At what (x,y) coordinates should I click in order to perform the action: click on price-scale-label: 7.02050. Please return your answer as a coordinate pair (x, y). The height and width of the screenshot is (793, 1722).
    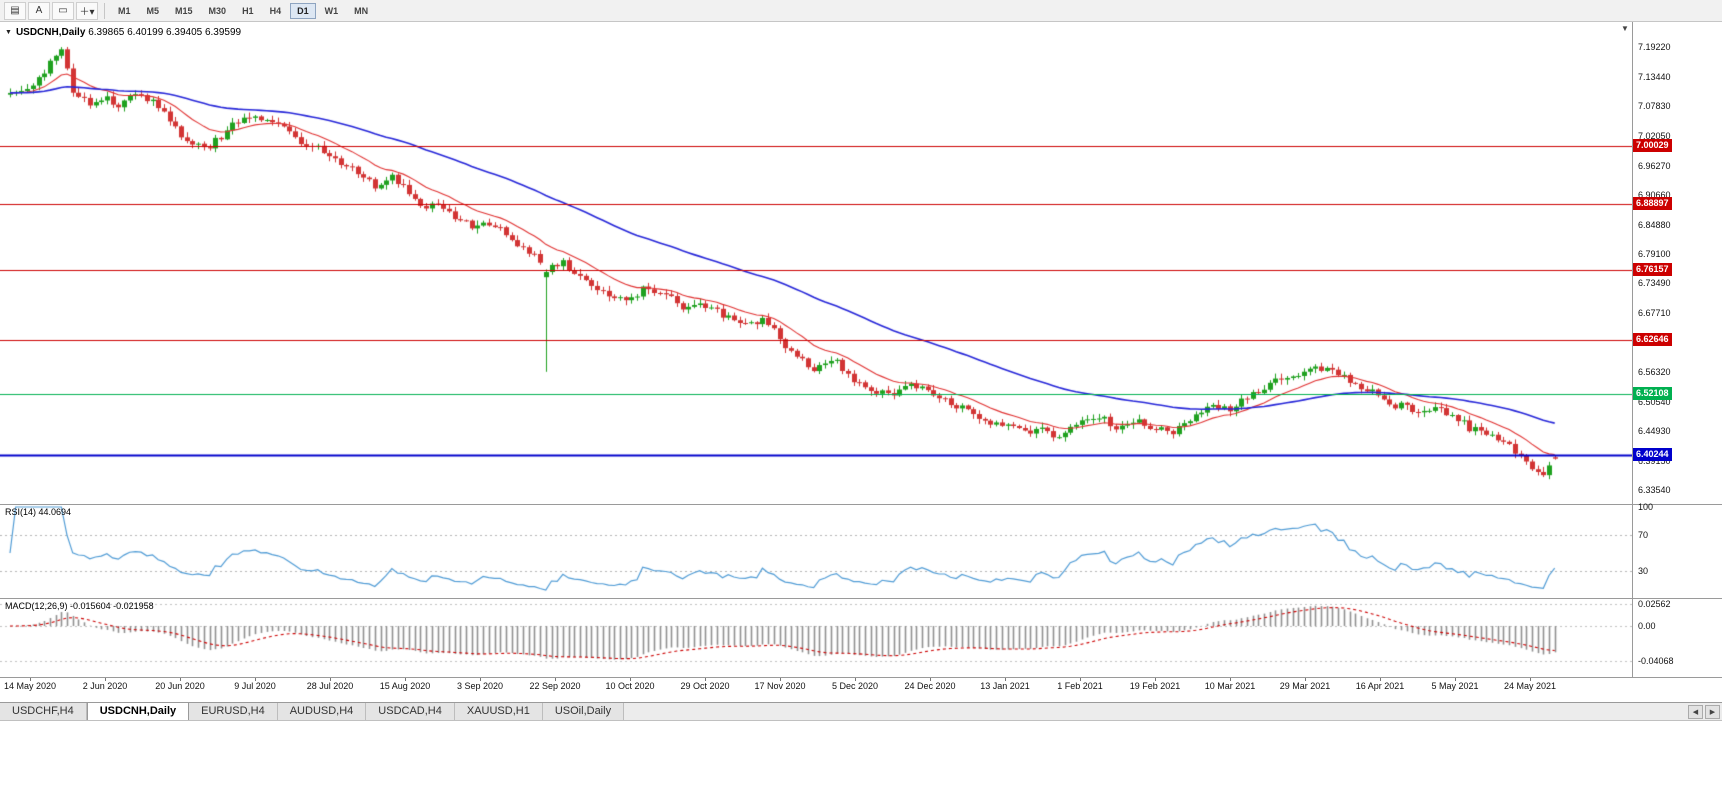
    Looking at the image, I should click on (1654, 135).